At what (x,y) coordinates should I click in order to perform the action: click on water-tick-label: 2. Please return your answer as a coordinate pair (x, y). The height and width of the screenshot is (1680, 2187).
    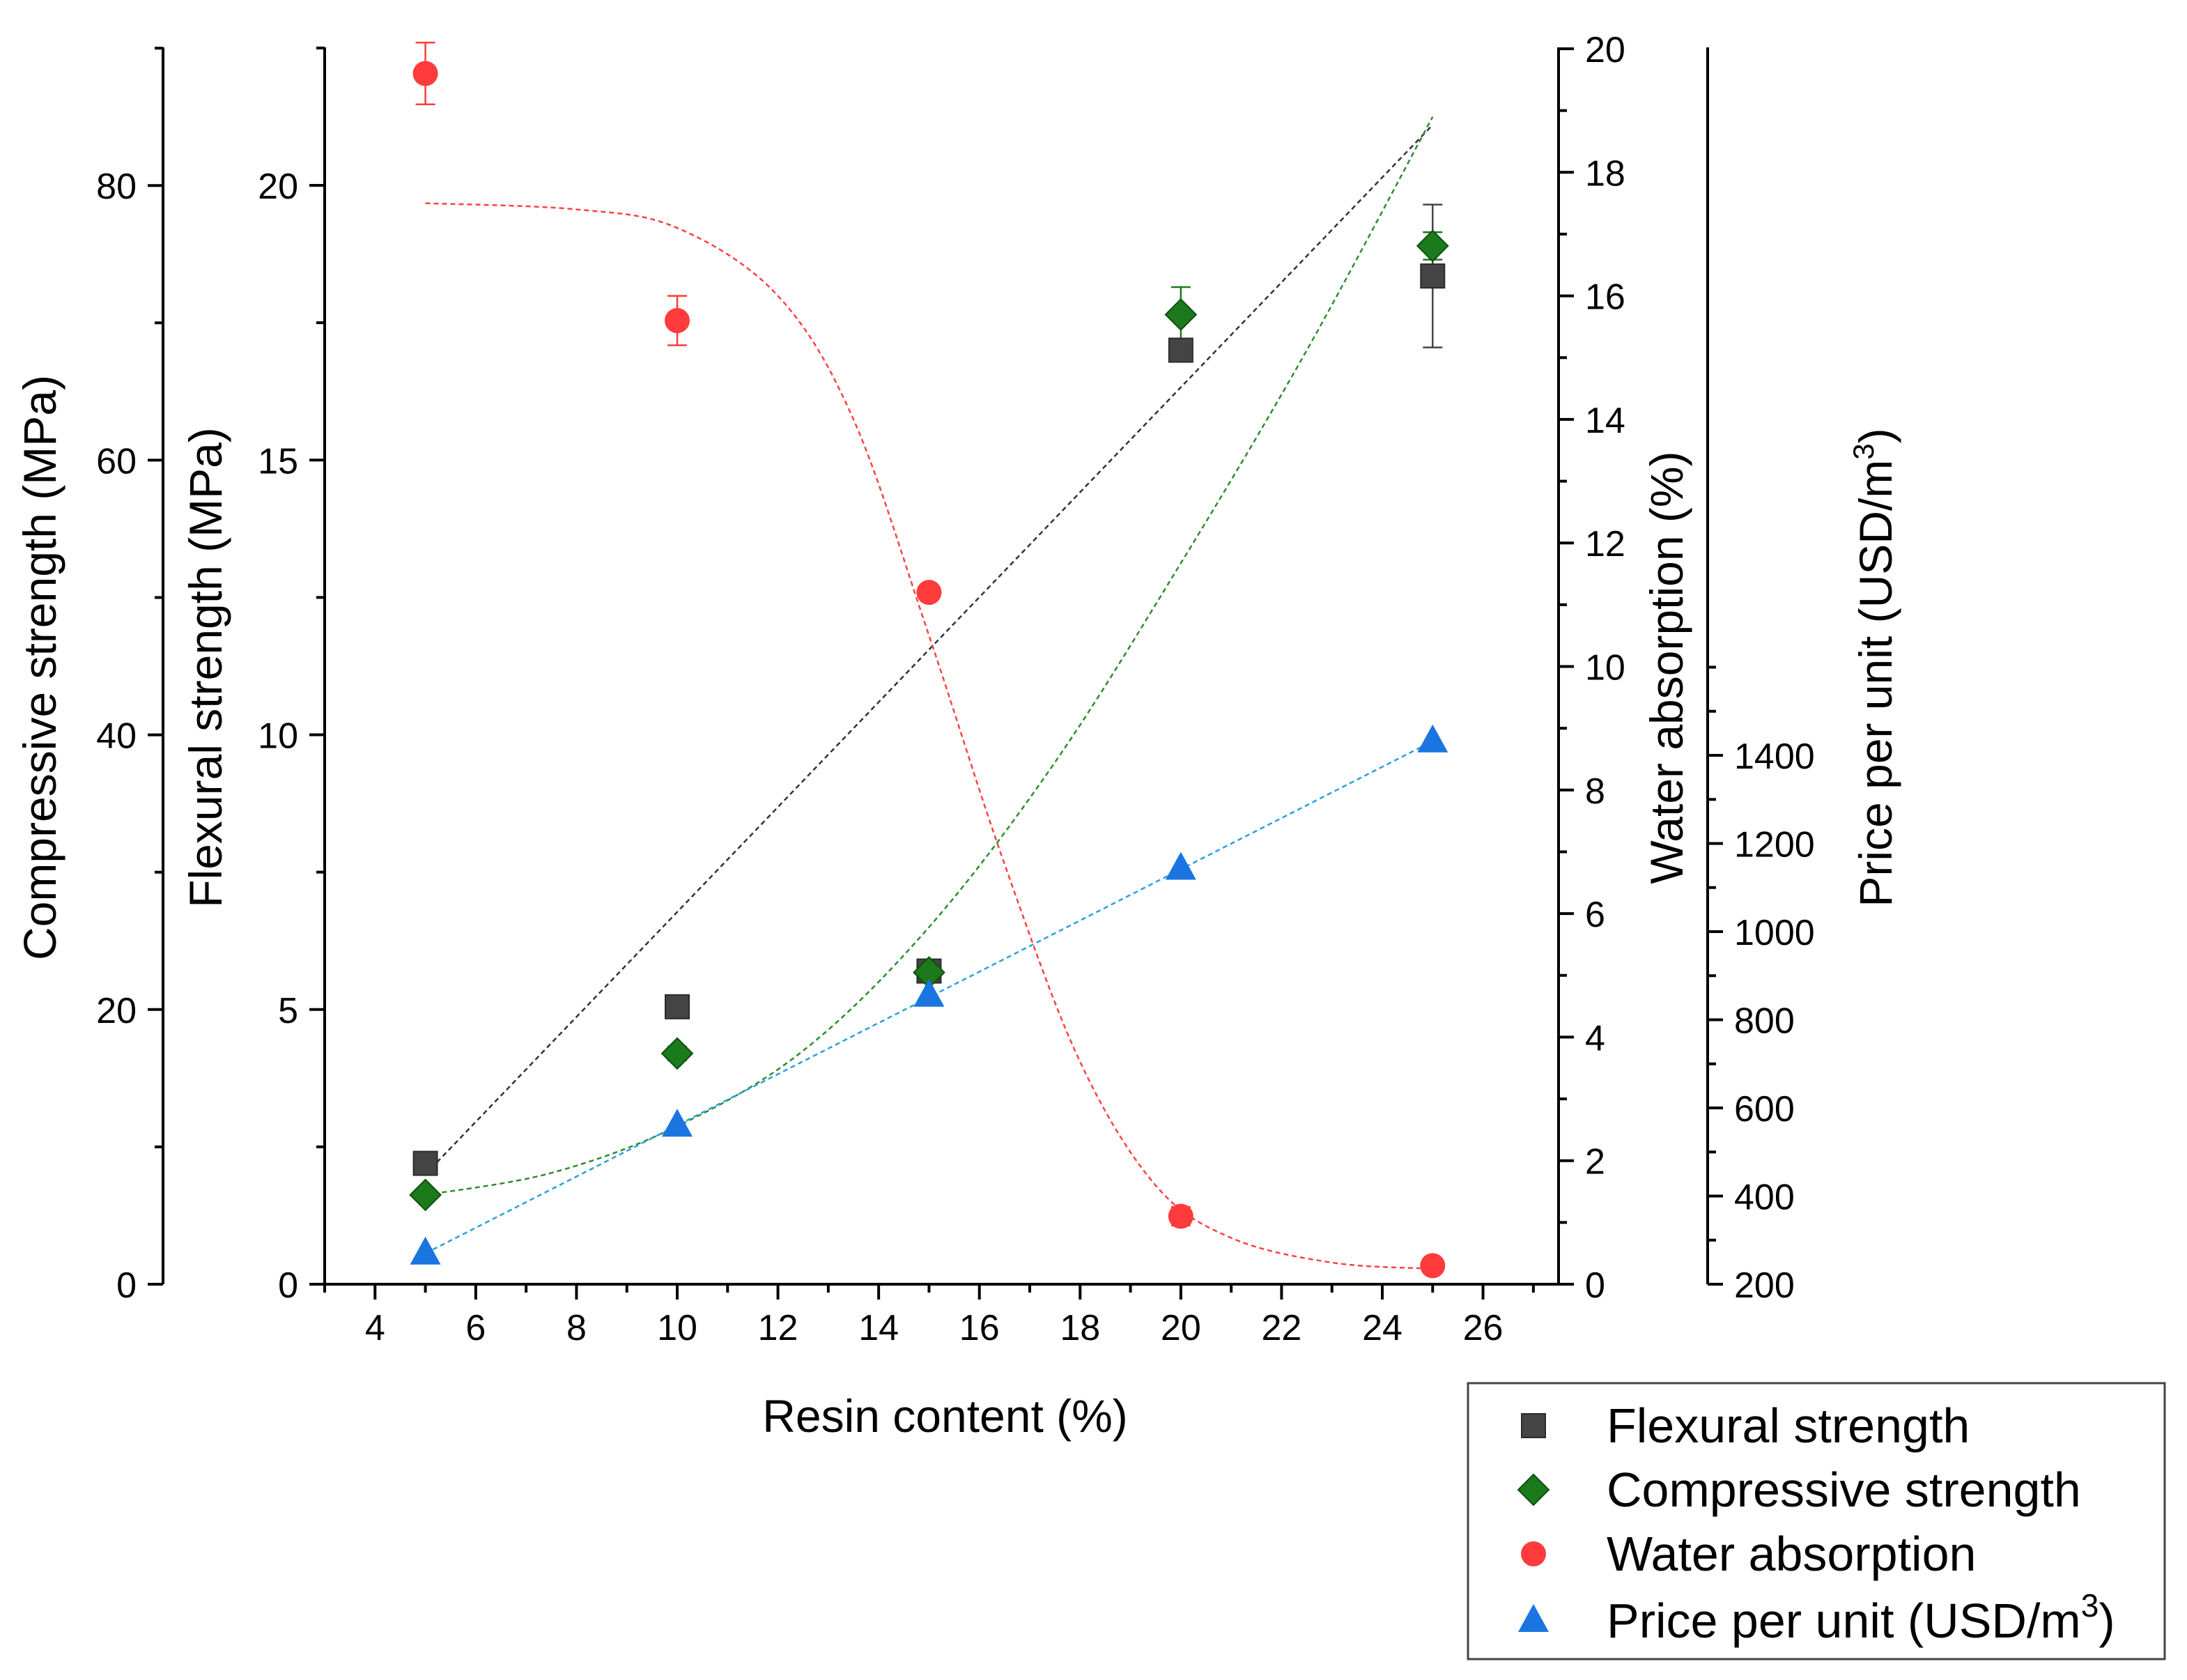
    Looking at the image, I should click on (1595, 1162).